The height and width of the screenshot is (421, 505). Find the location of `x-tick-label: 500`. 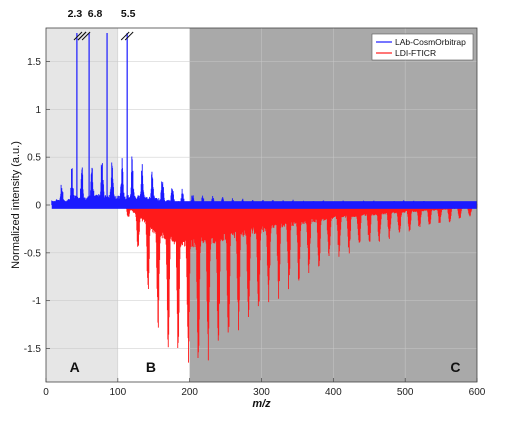

x-tick-label: 500 is located at coordinates (405, 392).